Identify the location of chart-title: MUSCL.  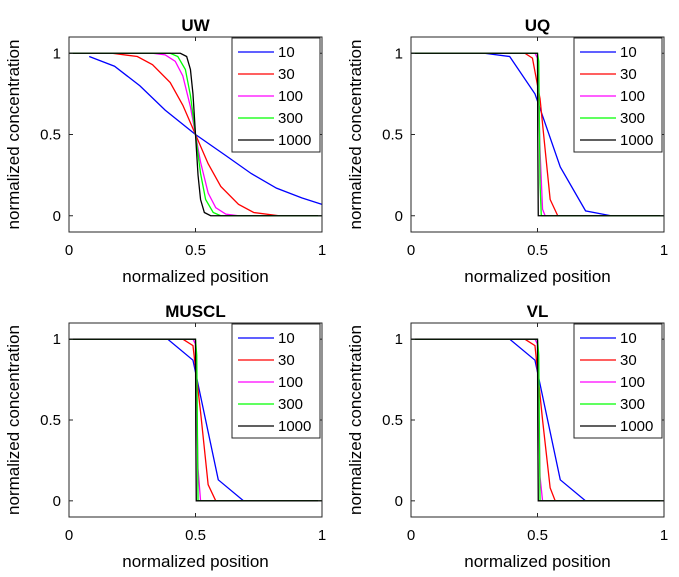
(195, 311).